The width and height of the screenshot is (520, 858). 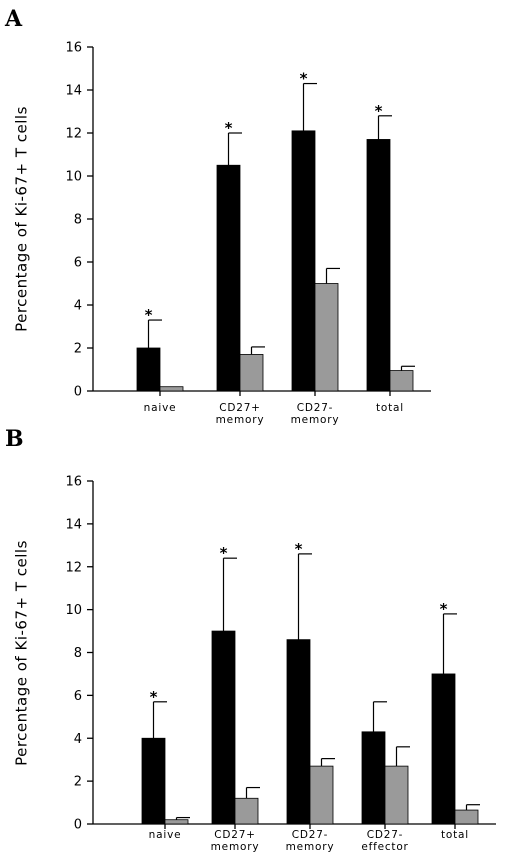 I want to click on category-label: effector, so click(x=384, y=847).